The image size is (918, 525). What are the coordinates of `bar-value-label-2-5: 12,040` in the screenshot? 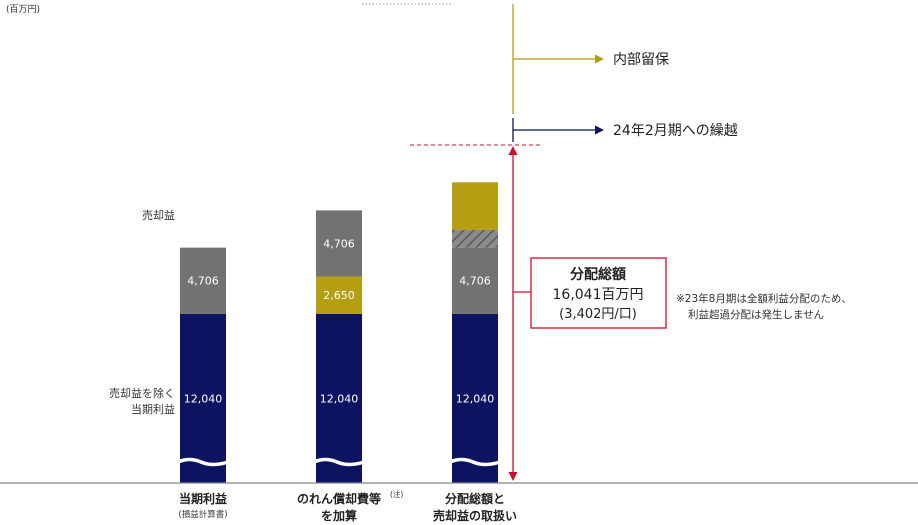 It's located at (475, 398).